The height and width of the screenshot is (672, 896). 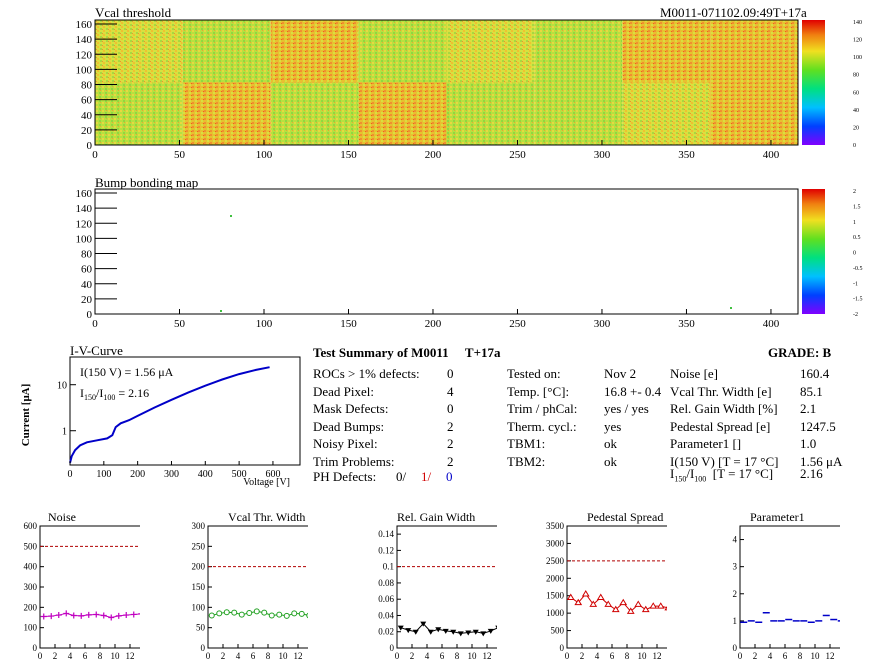 I want to click on y-tick-label: 400, so click(x=31, y=567).